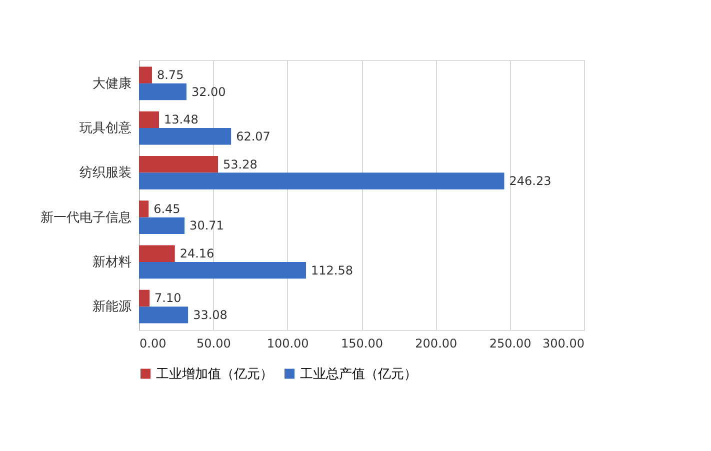 Image resolution: width=711 pixels, height=451 pixels. Describe the element at coordinates (153, 343) in the screenshot. I see `x-tick-label: 0.00` at that location.